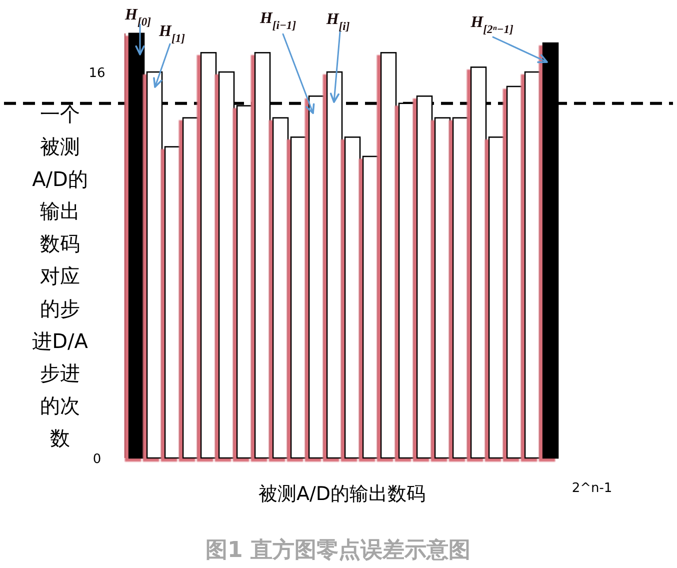  I want to click on caption: 图1 直方图零点误差示意图, so click(338, 550).